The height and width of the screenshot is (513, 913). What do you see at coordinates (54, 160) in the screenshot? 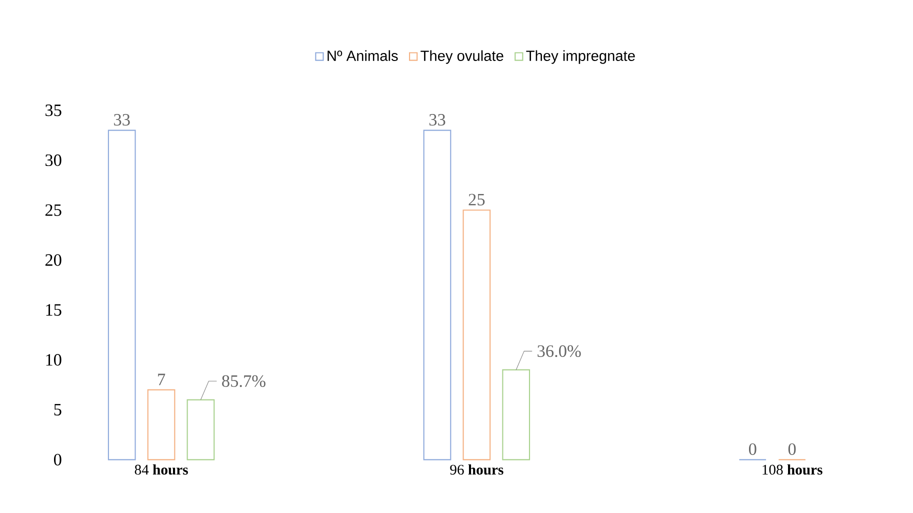
I see `y-tick-label: 30` at bounding box center [54, 160].